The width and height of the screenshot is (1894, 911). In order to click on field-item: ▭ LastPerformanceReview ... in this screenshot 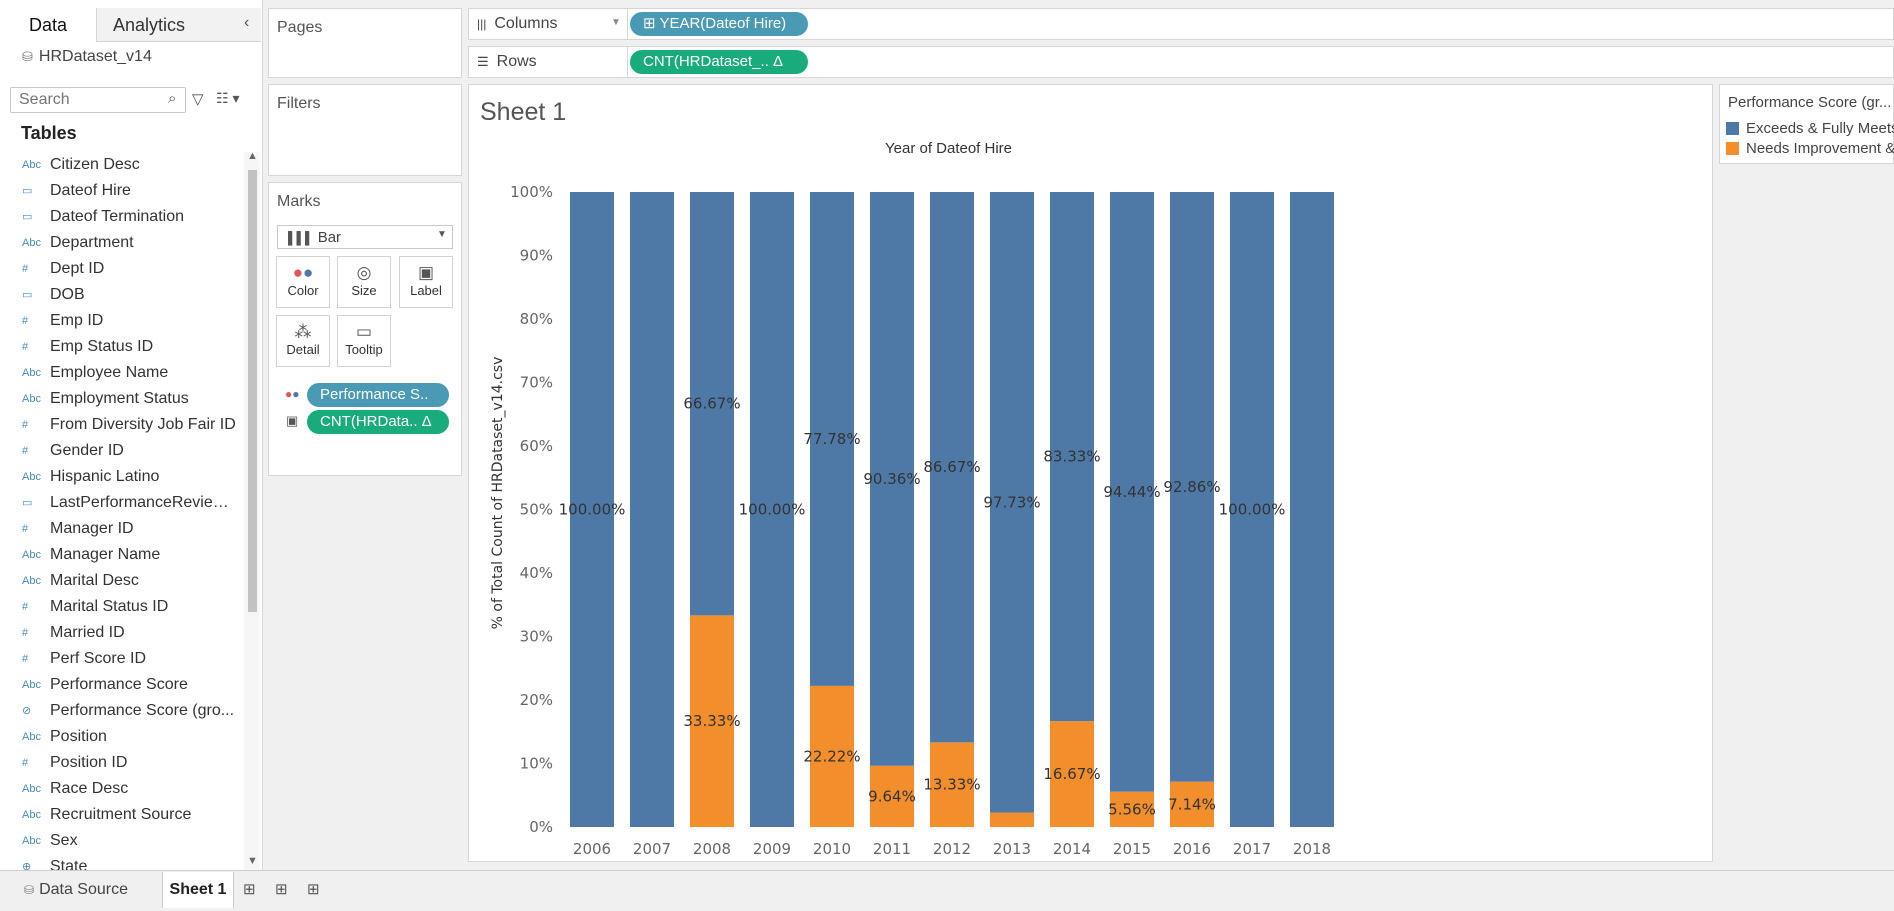, I will do `click(122, 503)`.